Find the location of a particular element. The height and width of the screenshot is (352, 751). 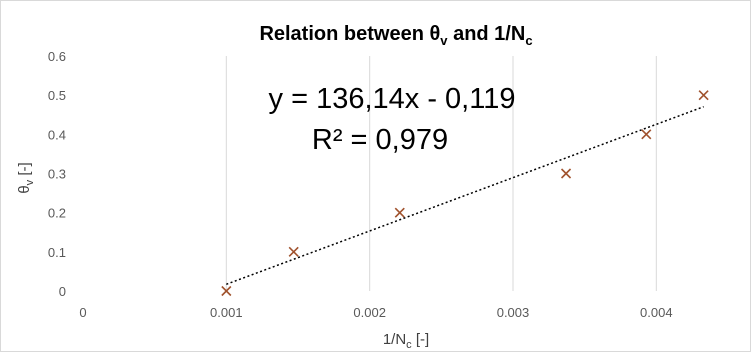

y-tick-label: 0.1 is located at coordinates (57, 252).